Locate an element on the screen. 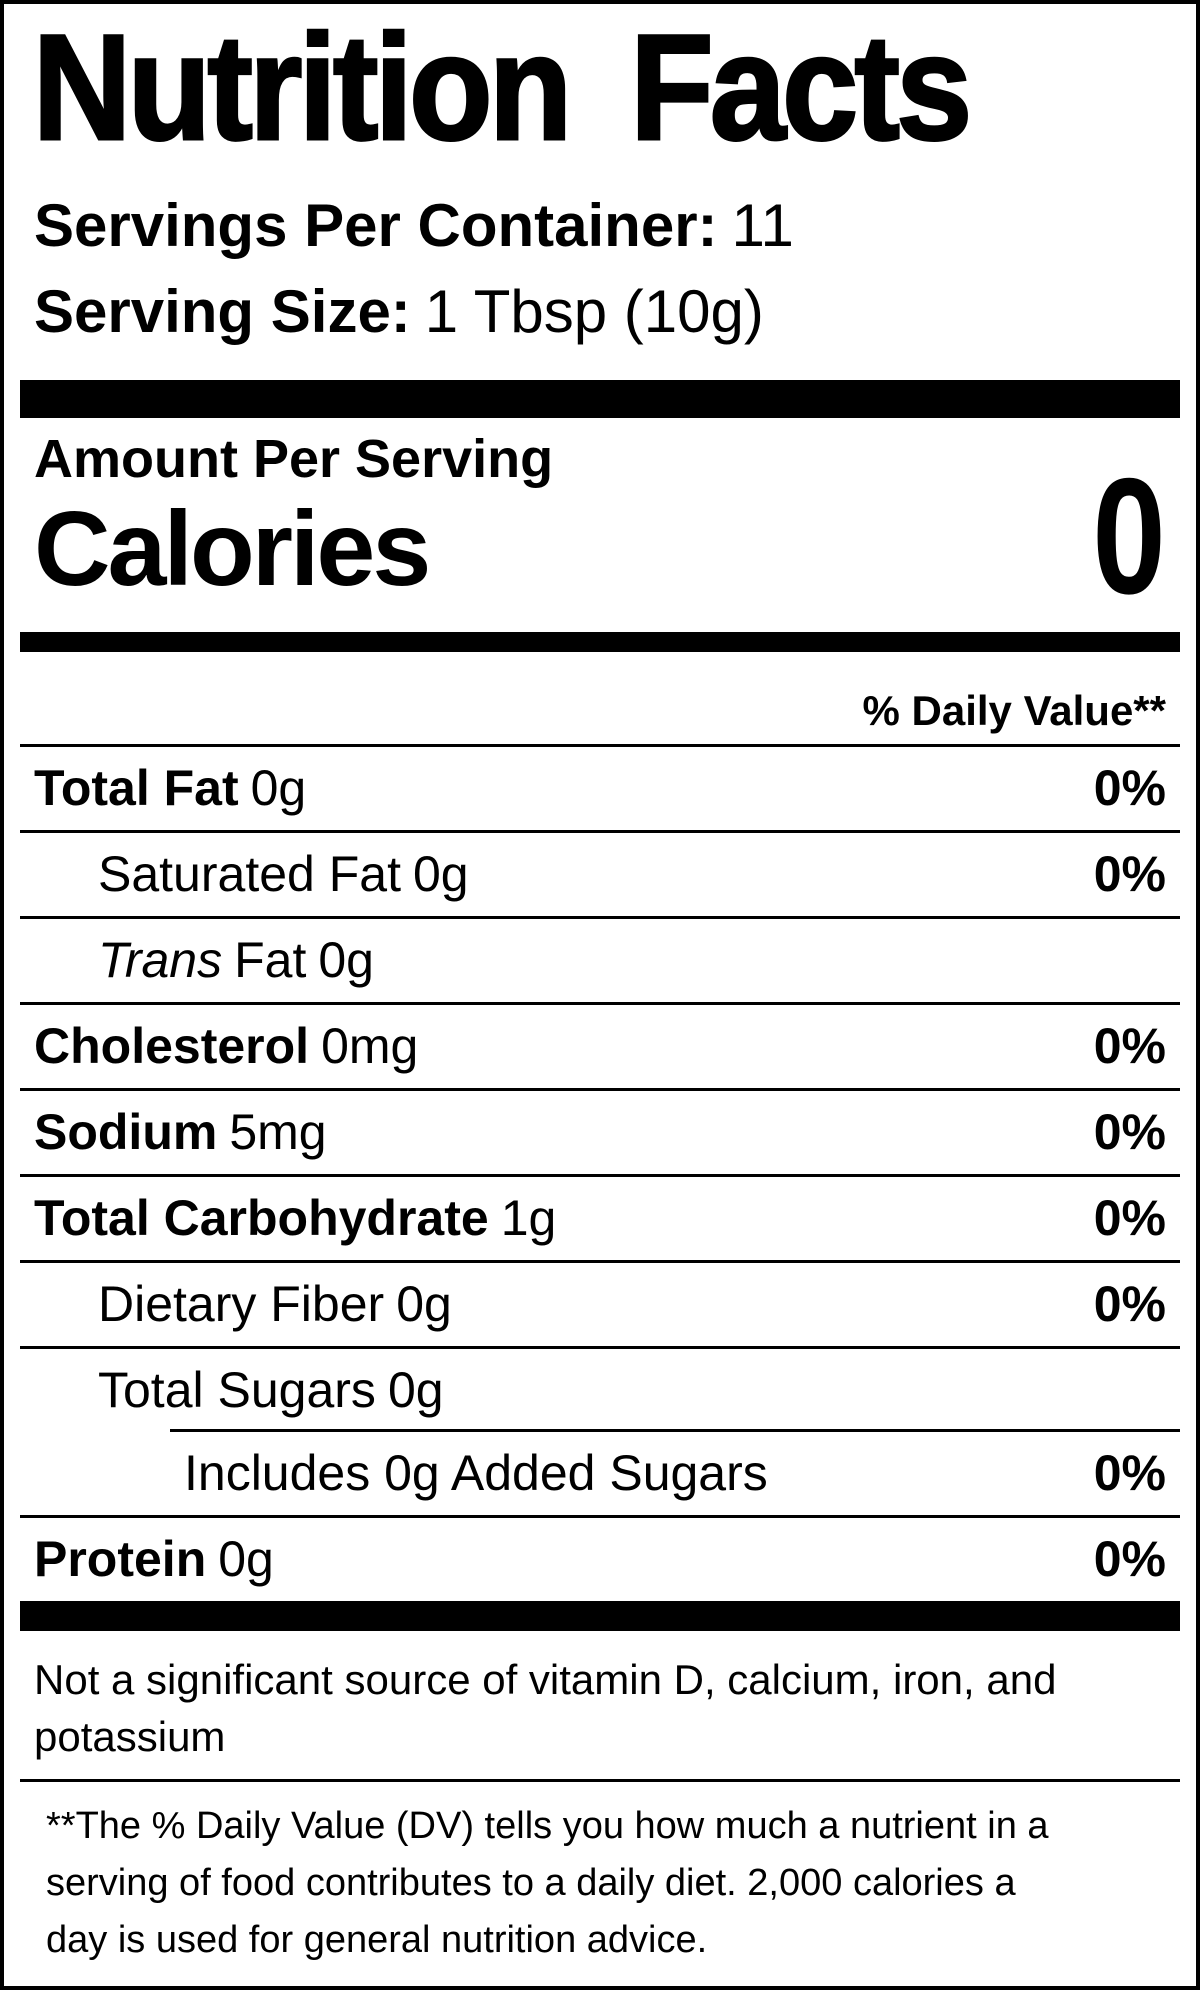 This screenshot has width=1200, height=1990. nutrient-row: Saturated Fat 0g 0% is located at coordinates (600, 876).